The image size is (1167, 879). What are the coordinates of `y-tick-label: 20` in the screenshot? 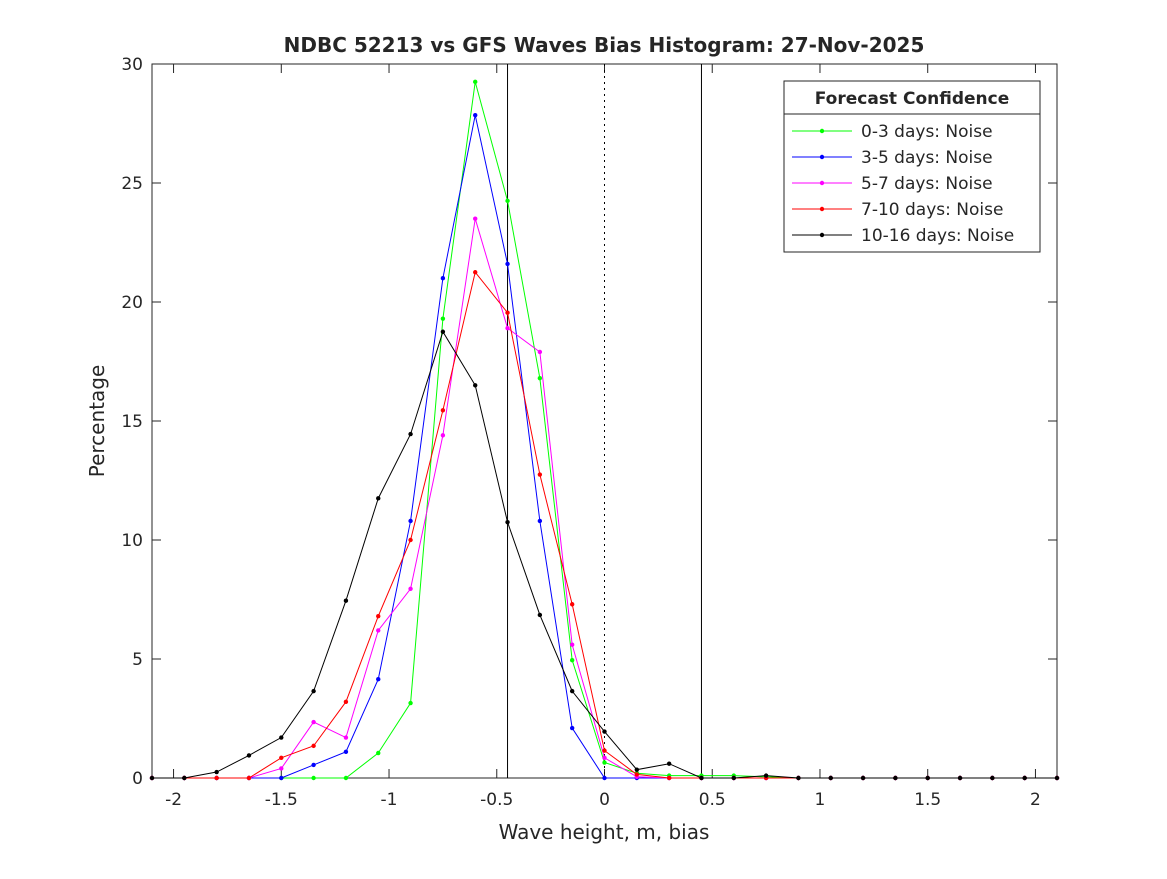 It's located at (132, 303).